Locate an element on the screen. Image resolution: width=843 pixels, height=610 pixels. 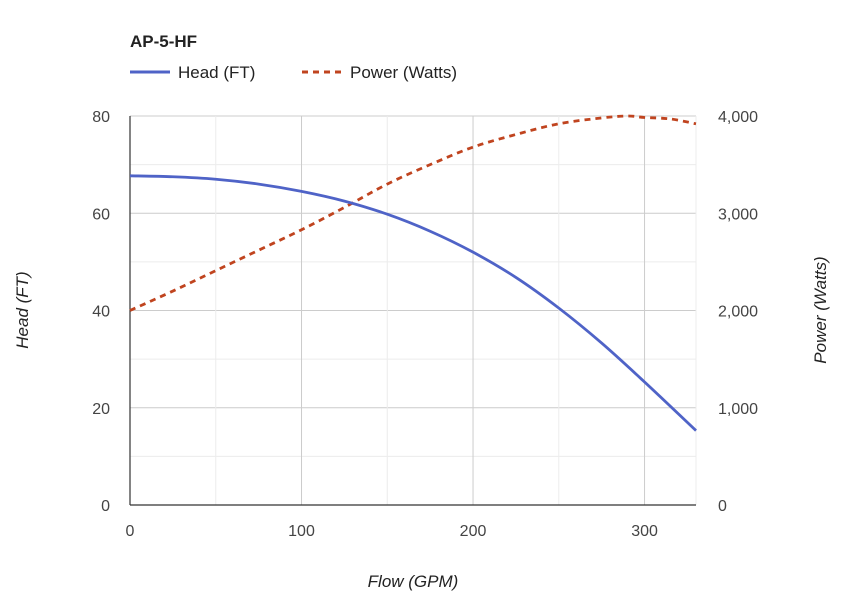
y-left-tick-label: 40 is located at coordinates (101, 312).